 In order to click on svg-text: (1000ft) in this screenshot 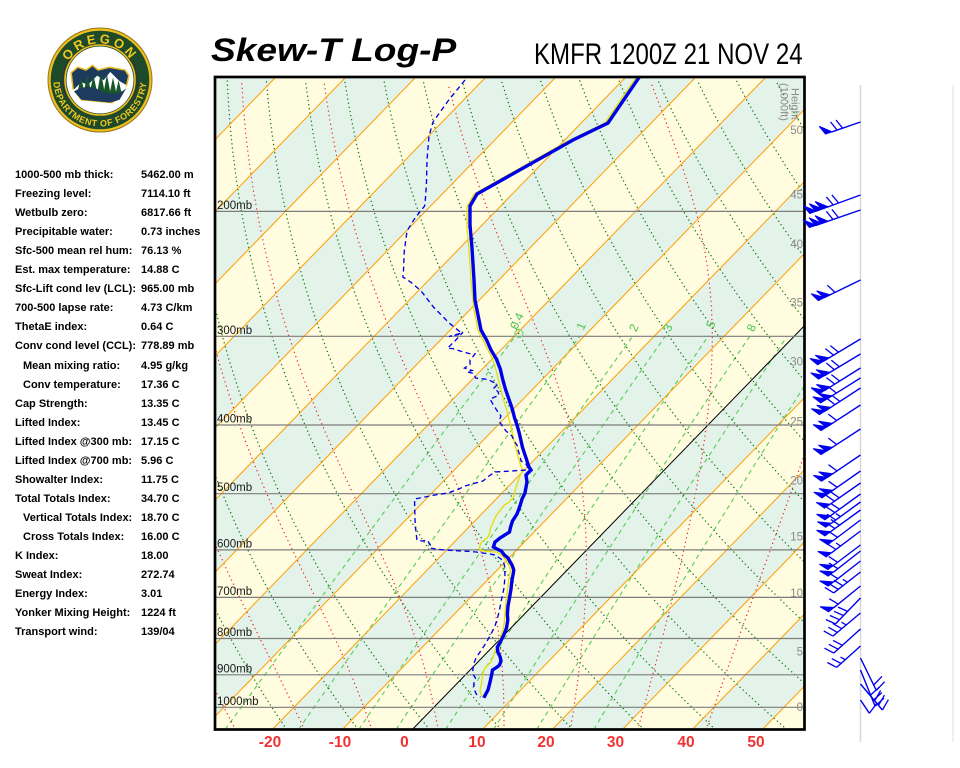, I will do `click(784, 102)`.